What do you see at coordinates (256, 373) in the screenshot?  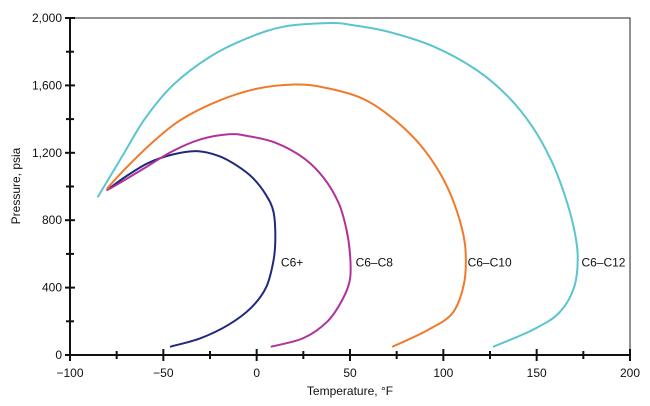 I see `x-tick-label: 0` at bounding box center [256, 373].